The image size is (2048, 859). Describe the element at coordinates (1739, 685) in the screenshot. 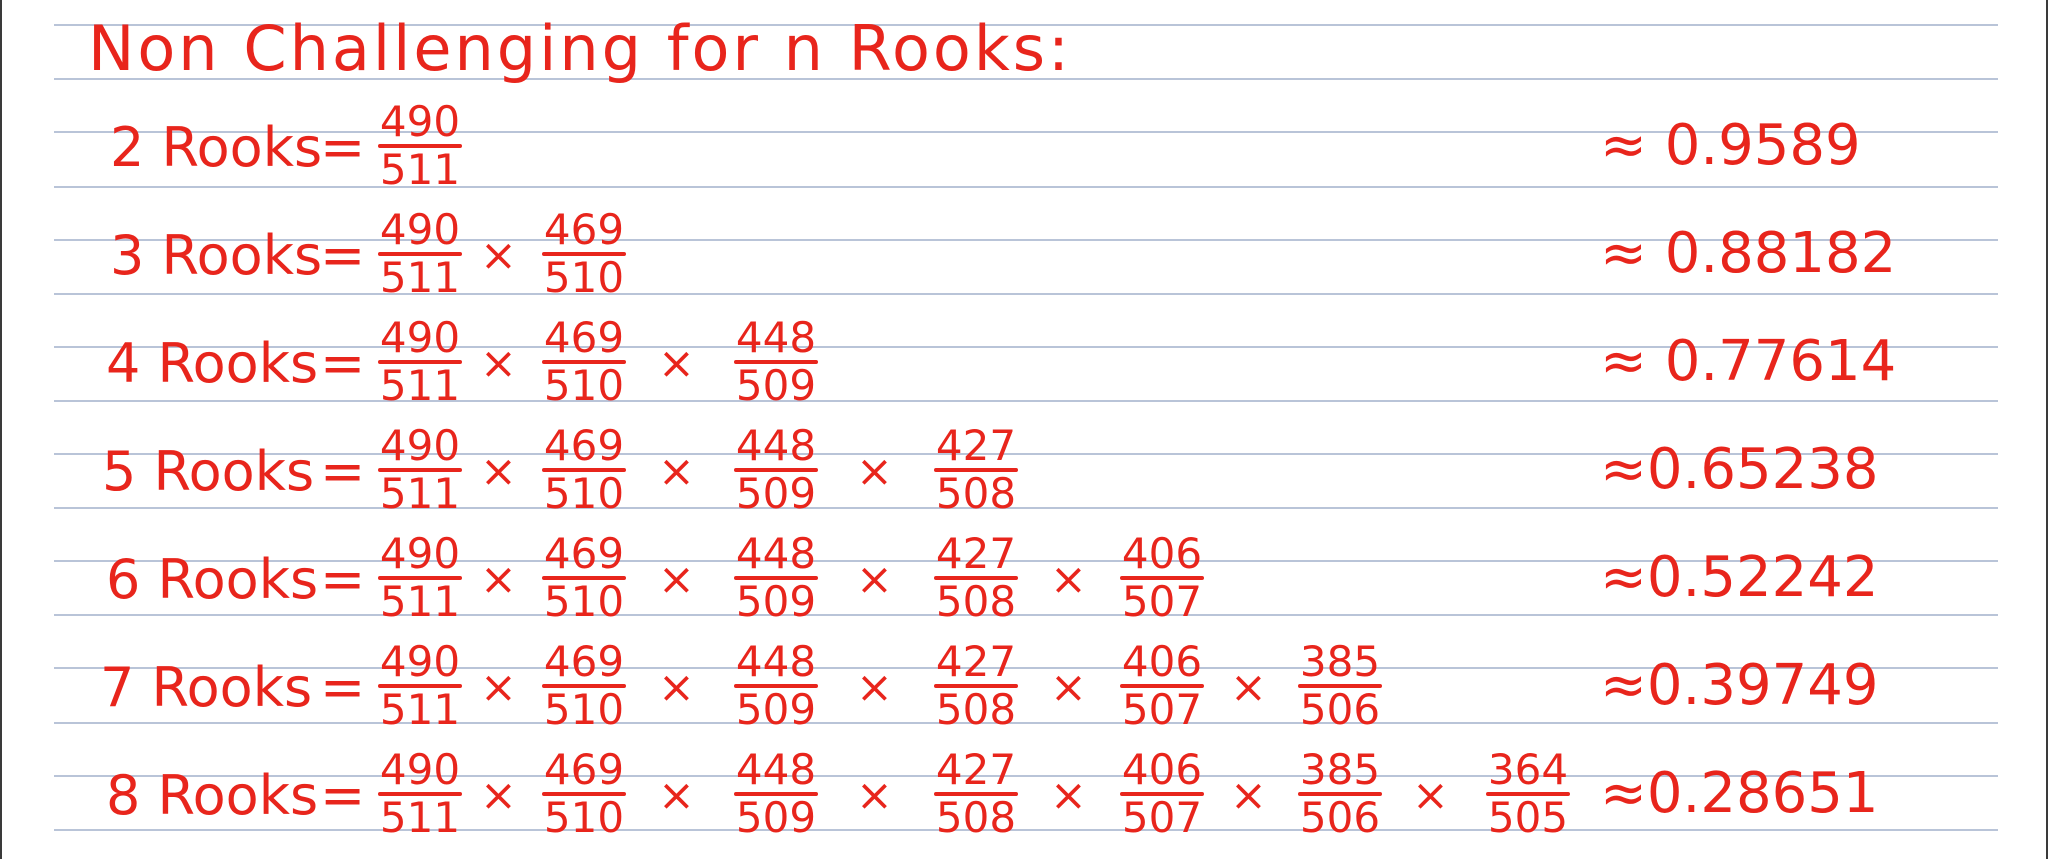

I see `approximate-value: ≈0.39749` at that location.